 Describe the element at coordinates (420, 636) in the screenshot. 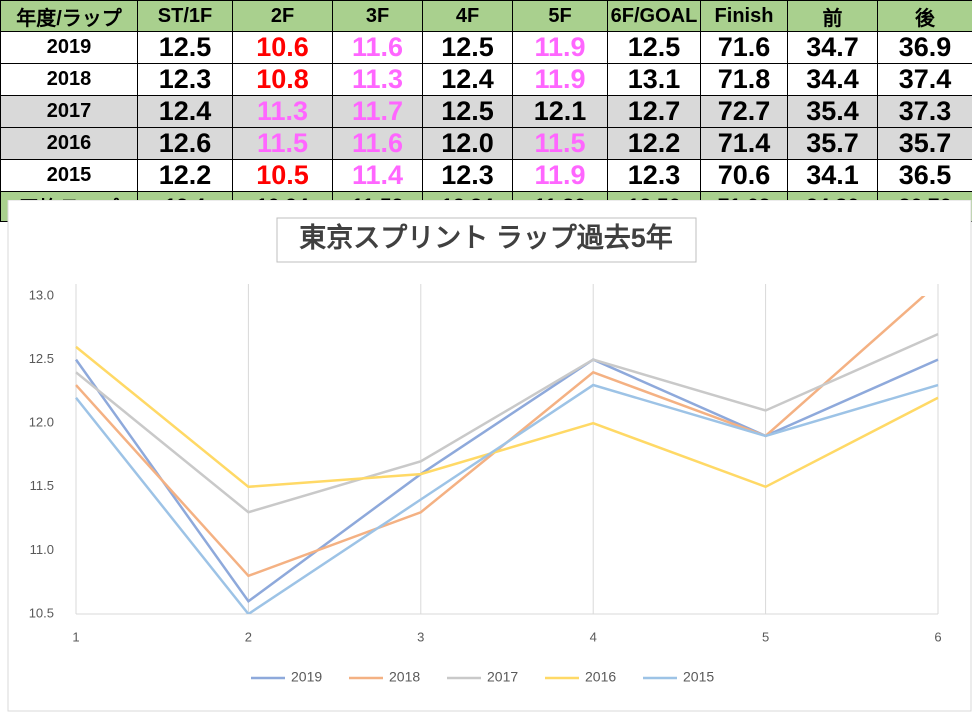

I see `x-tick-label: 3` at that location.